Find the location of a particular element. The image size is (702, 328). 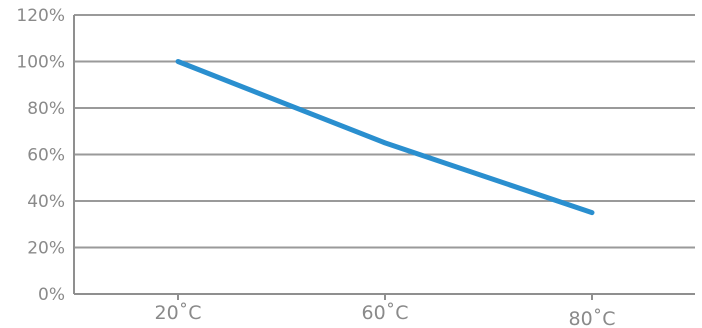

y-tick-label: 120% is located at coordinates (40, 16).